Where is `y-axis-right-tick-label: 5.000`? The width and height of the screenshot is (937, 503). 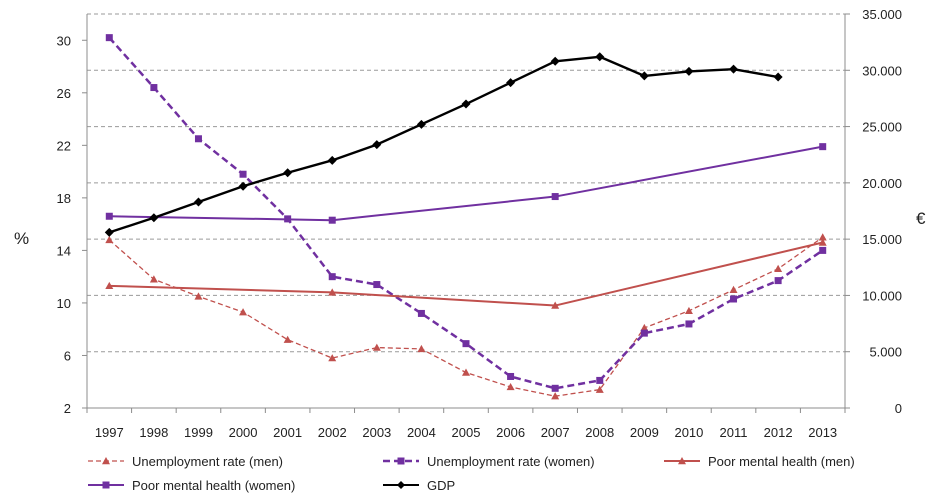 y-axis-right-tick-label: 5.000 is located at coordinates (885, 352).